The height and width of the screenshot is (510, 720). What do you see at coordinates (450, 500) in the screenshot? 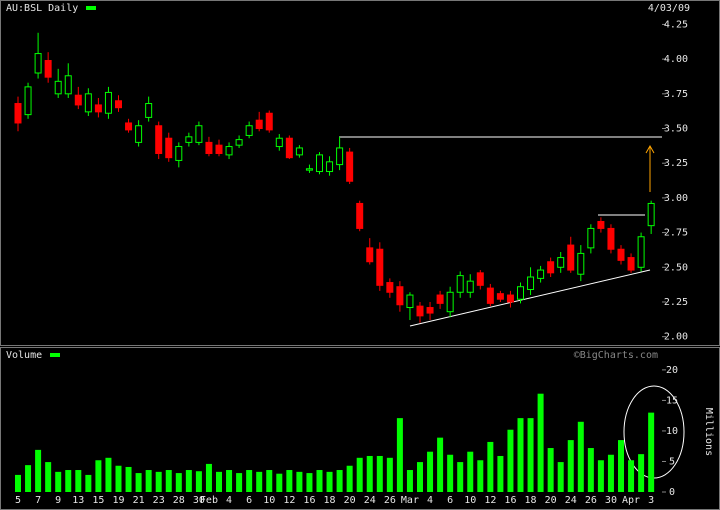
I see `x-tick-label: 6` at bounding box center [450, 500].